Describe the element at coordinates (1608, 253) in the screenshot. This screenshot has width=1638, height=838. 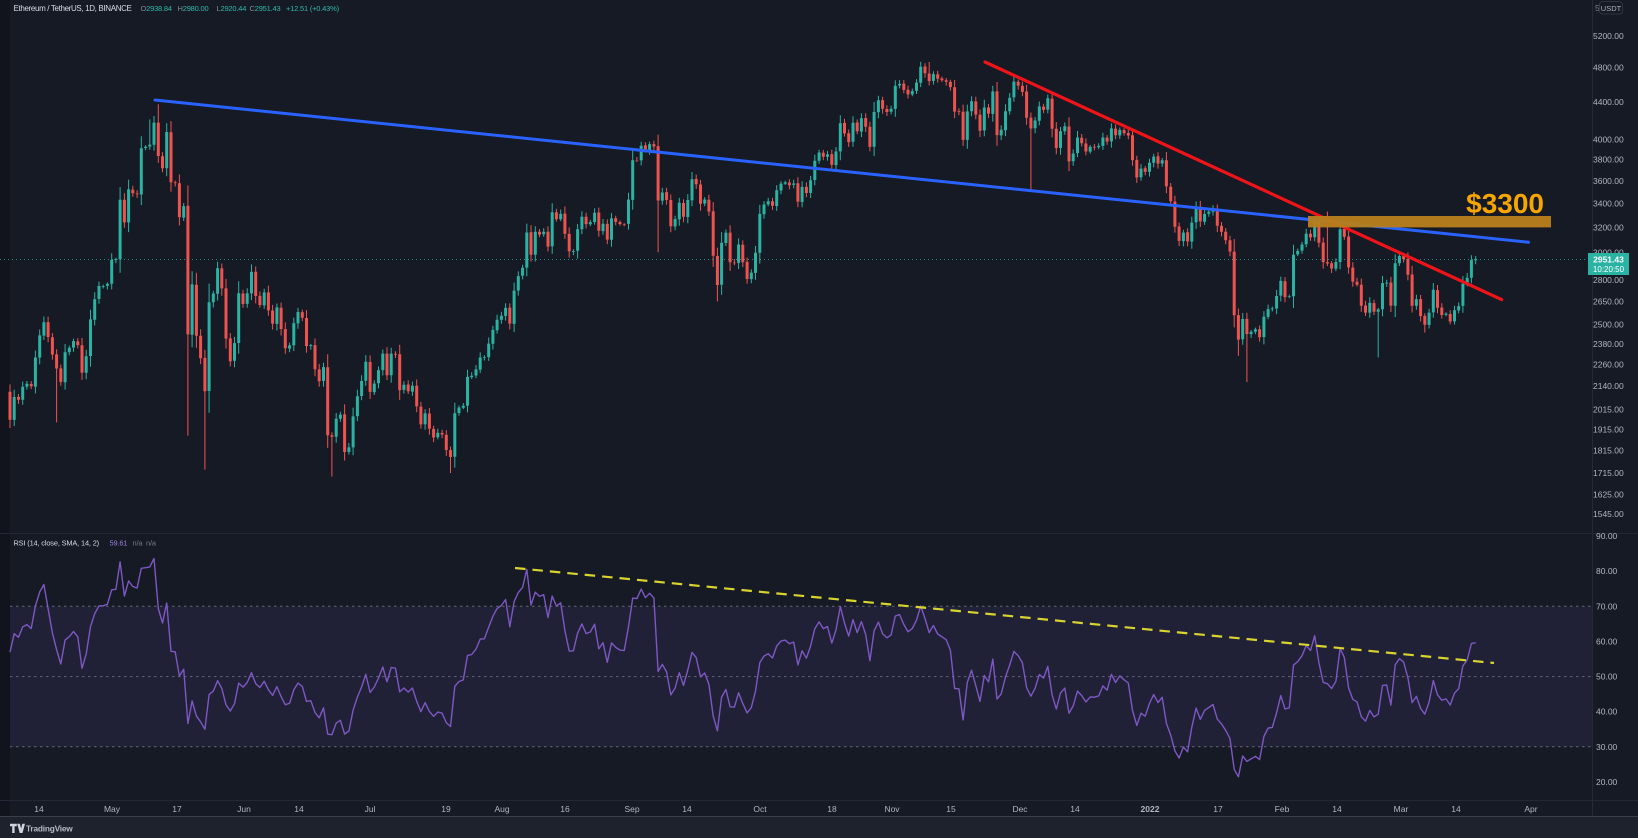
I see `svg-text: 3000.00` at that location.